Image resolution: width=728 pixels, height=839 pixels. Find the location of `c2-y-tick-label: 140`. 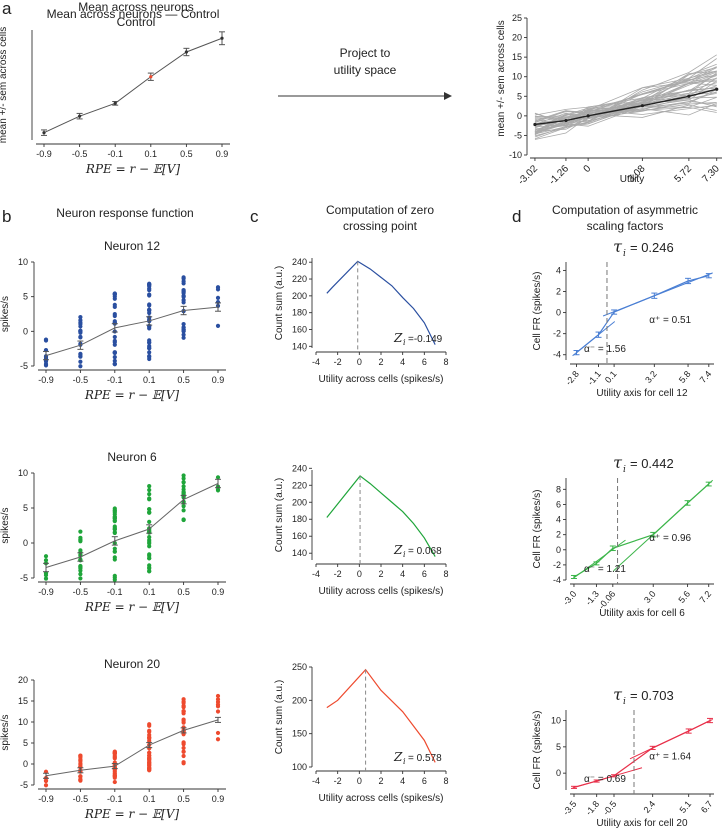

c2-y-tick-label: 140 is located at coordinates (299, 553).